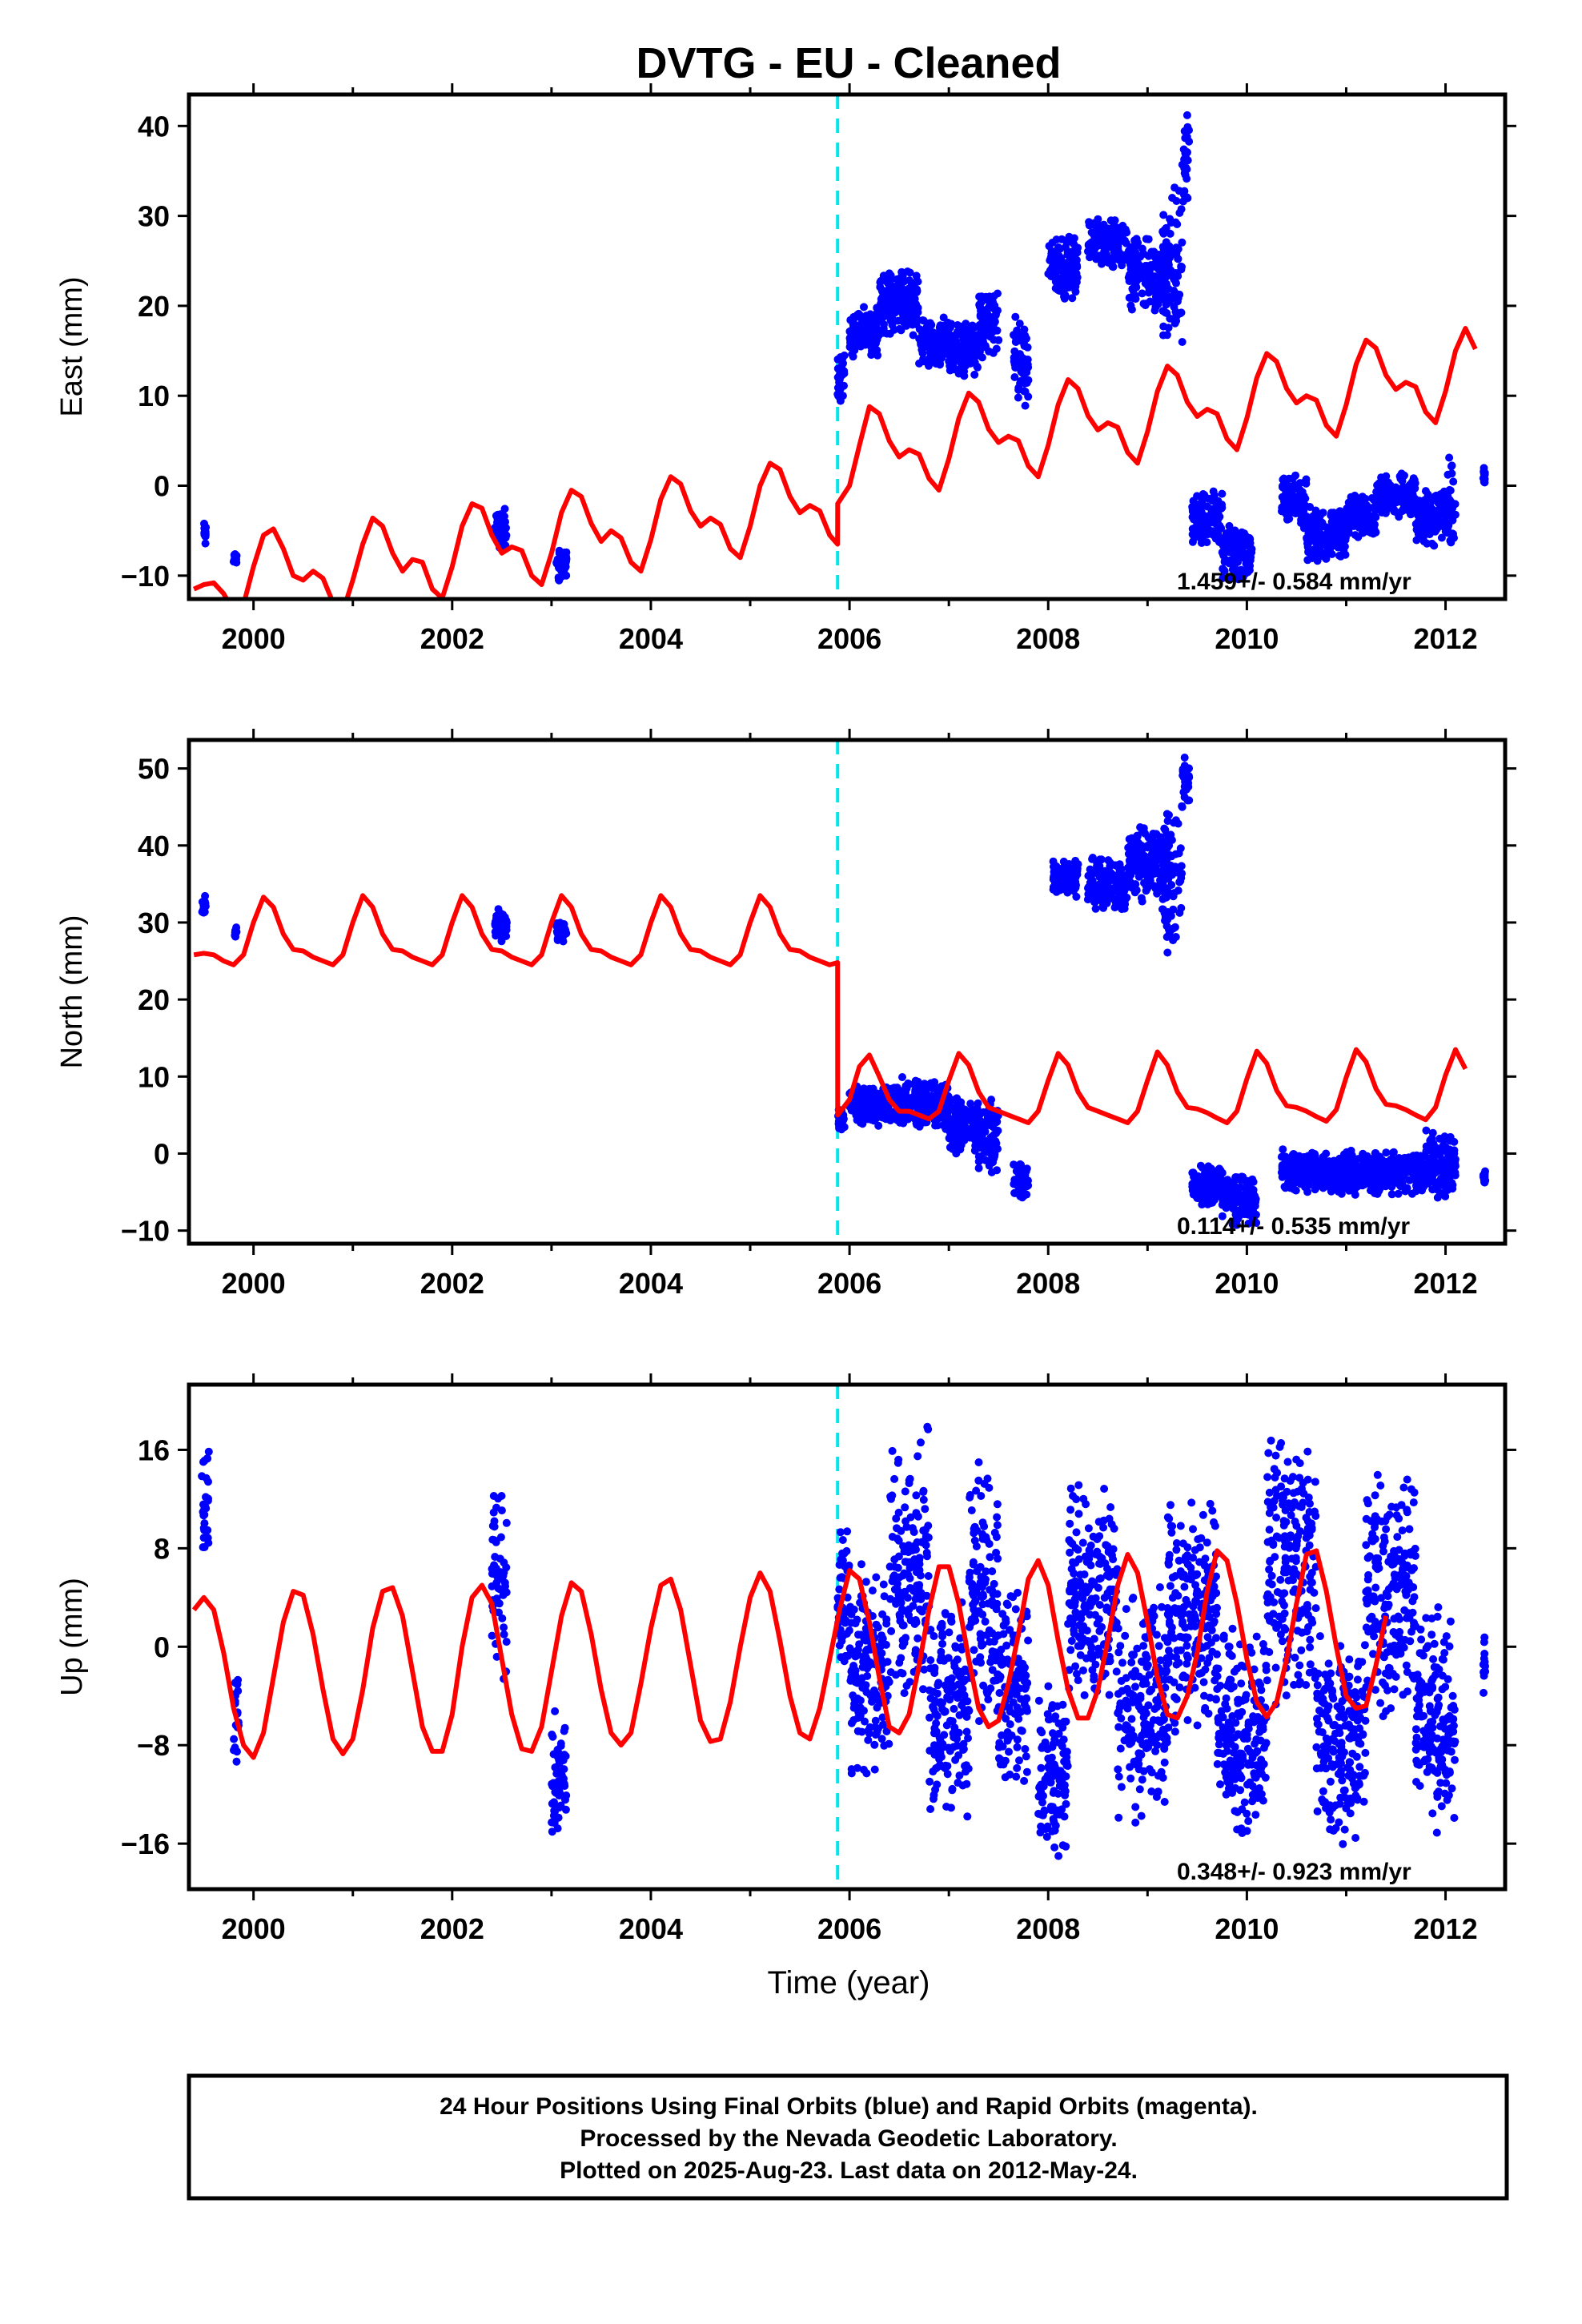  I want to click on north-rate-label: 0.114+/- 0.535 mm/yr, so click(1294, 1227).